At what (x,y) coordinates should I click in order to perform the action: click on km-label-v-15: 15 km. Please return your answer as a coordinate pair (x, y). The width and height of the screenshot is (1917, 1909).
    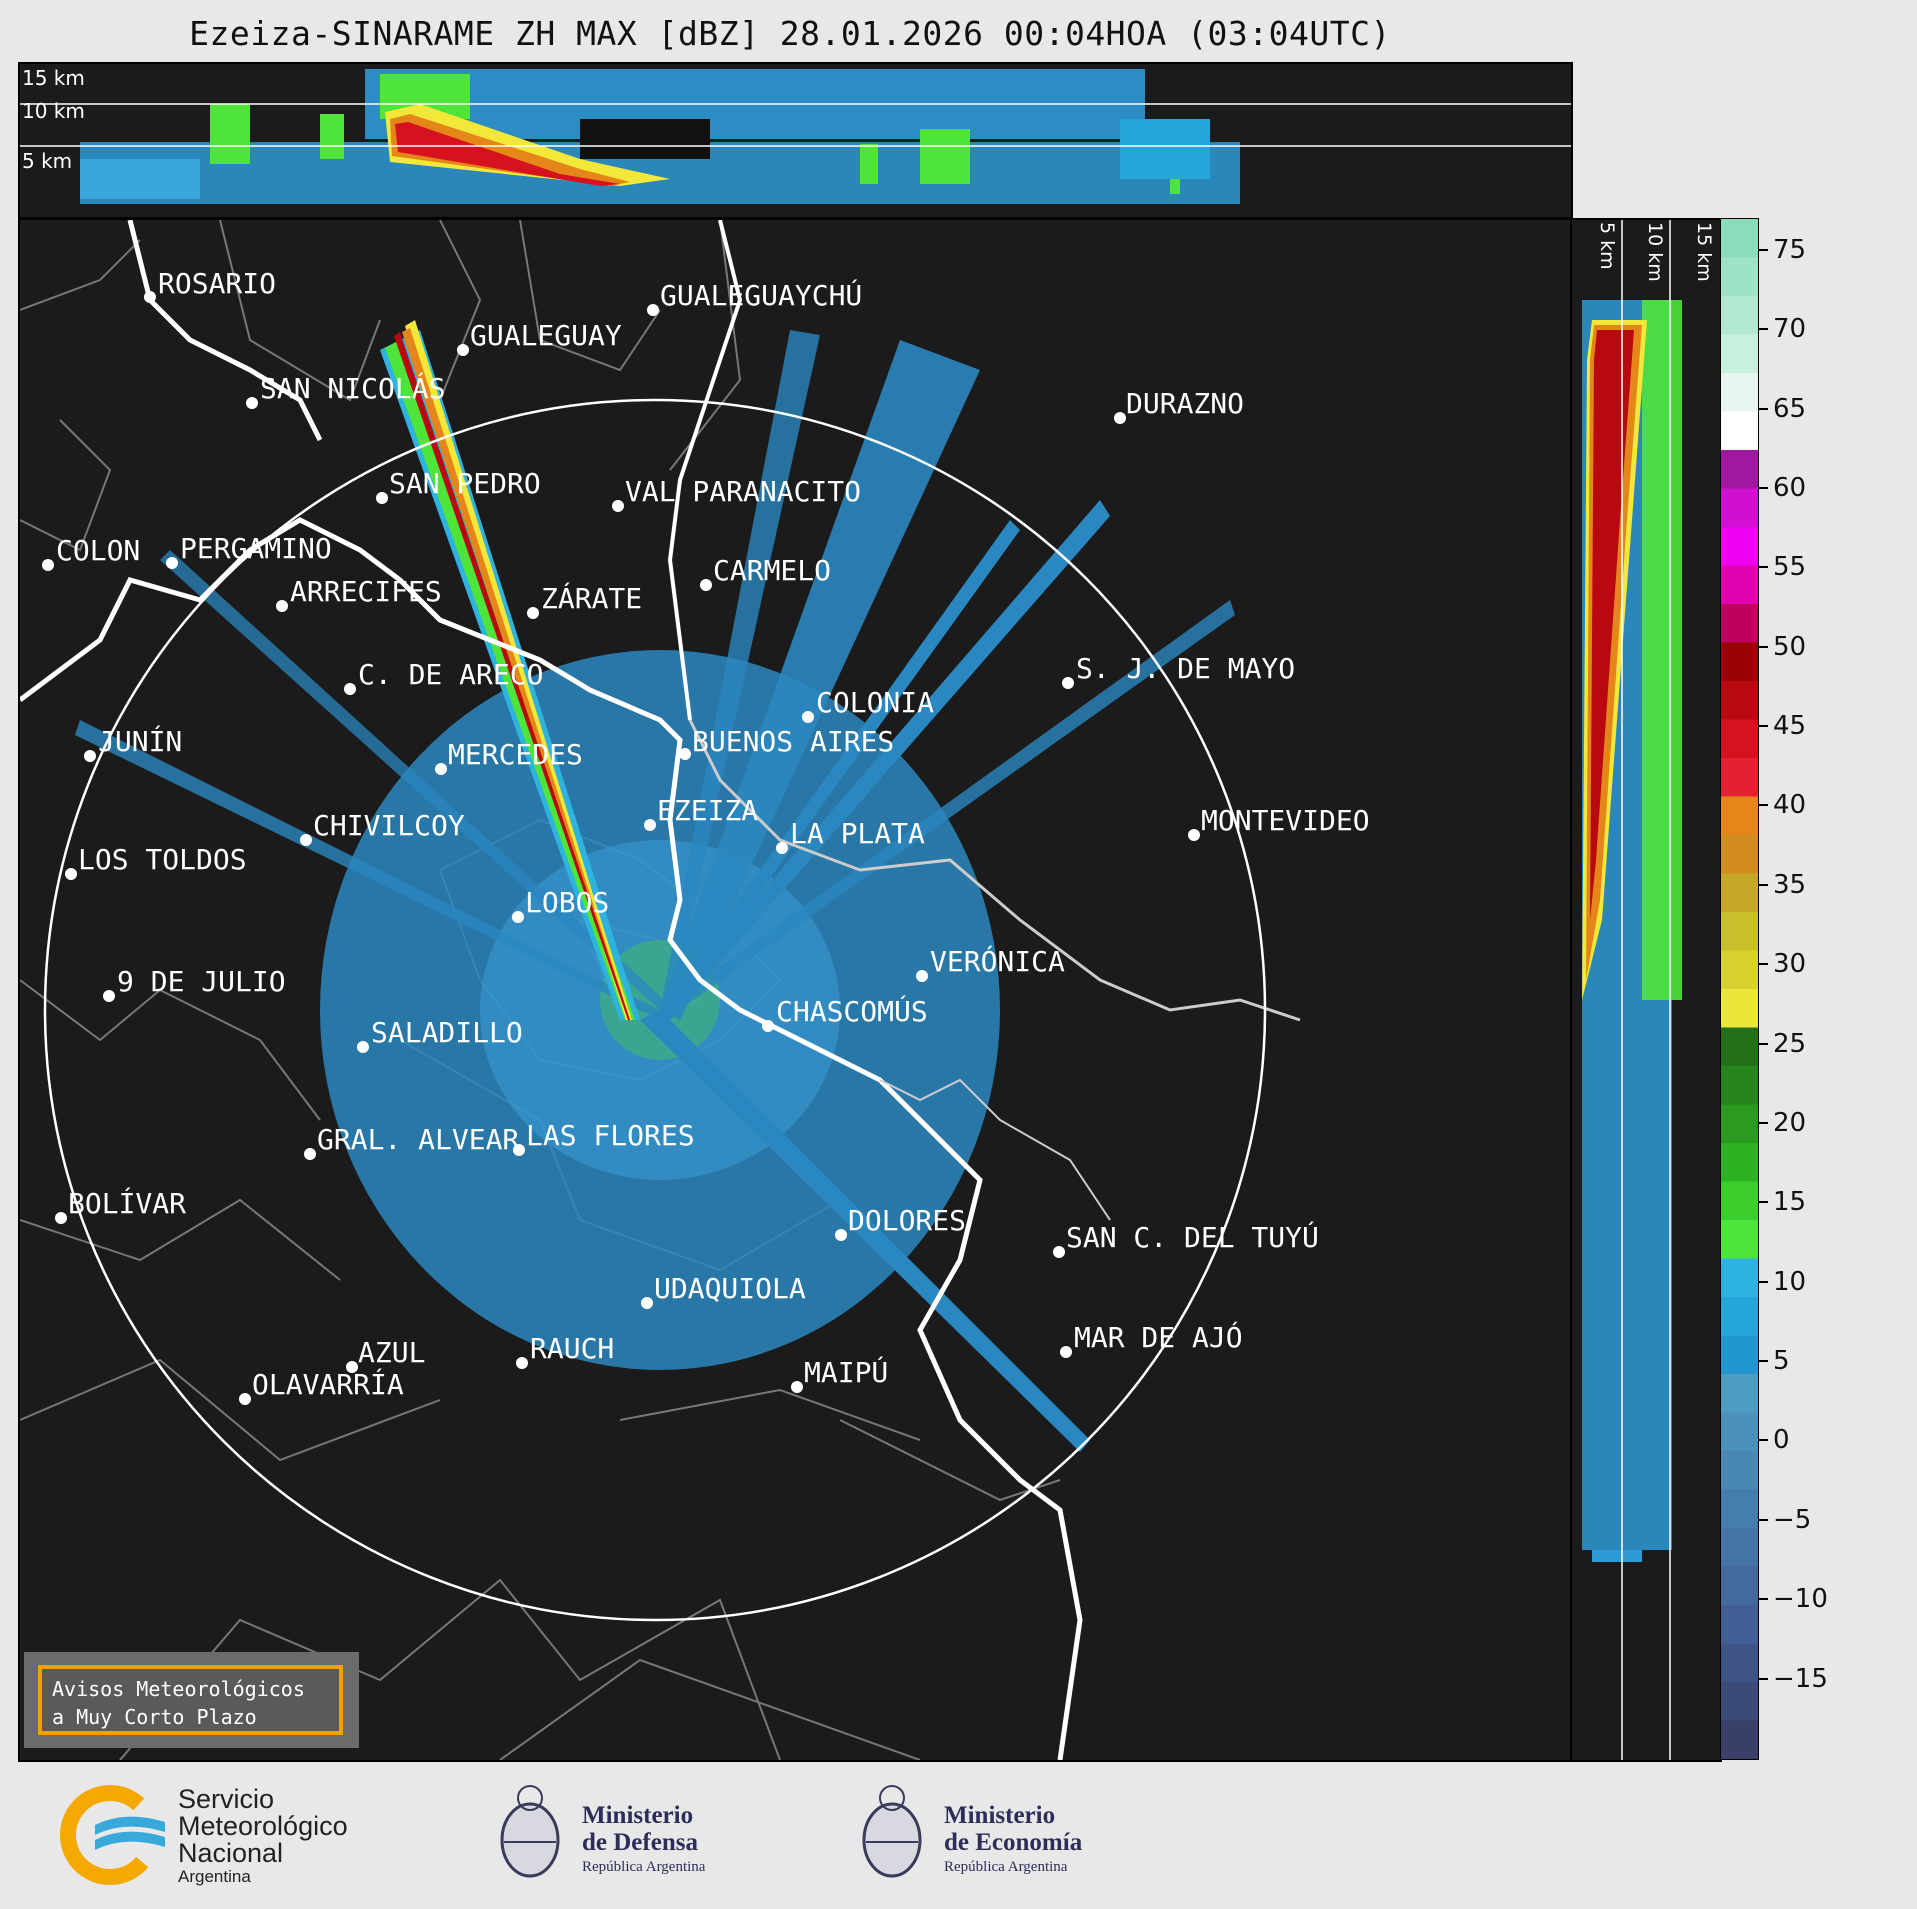
    Looking at the image, I should click on (1704, 252).